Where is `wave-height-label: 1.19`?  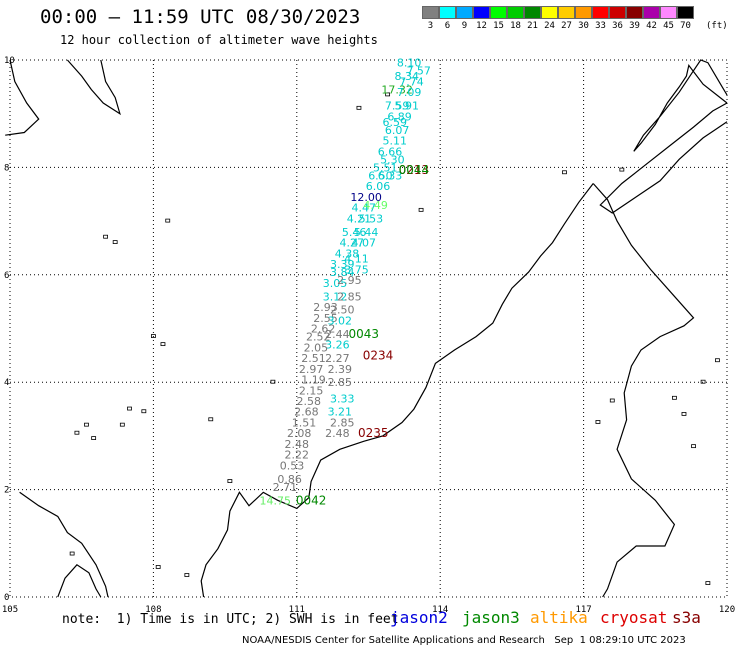 wave-height-label: 1.19 is located at coordinates (313, 380).